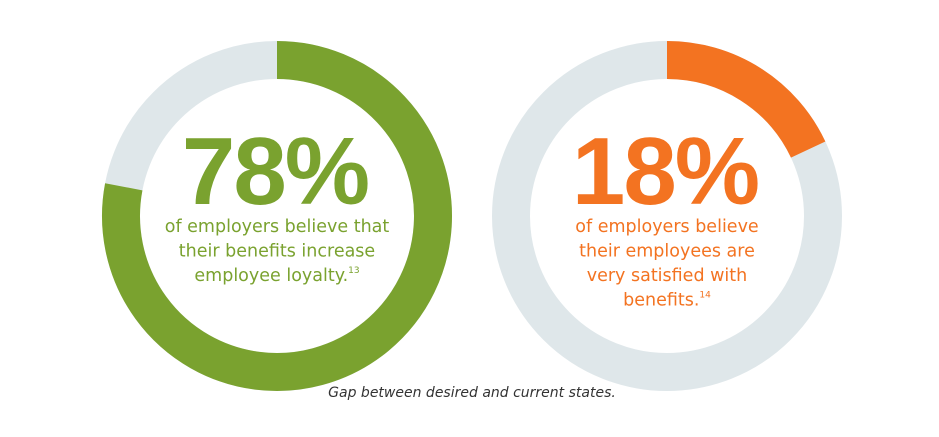 Image resolution: width=939 pixels, height=437 pixels. I want to click on description-line: their employees are, so click(667, 252).